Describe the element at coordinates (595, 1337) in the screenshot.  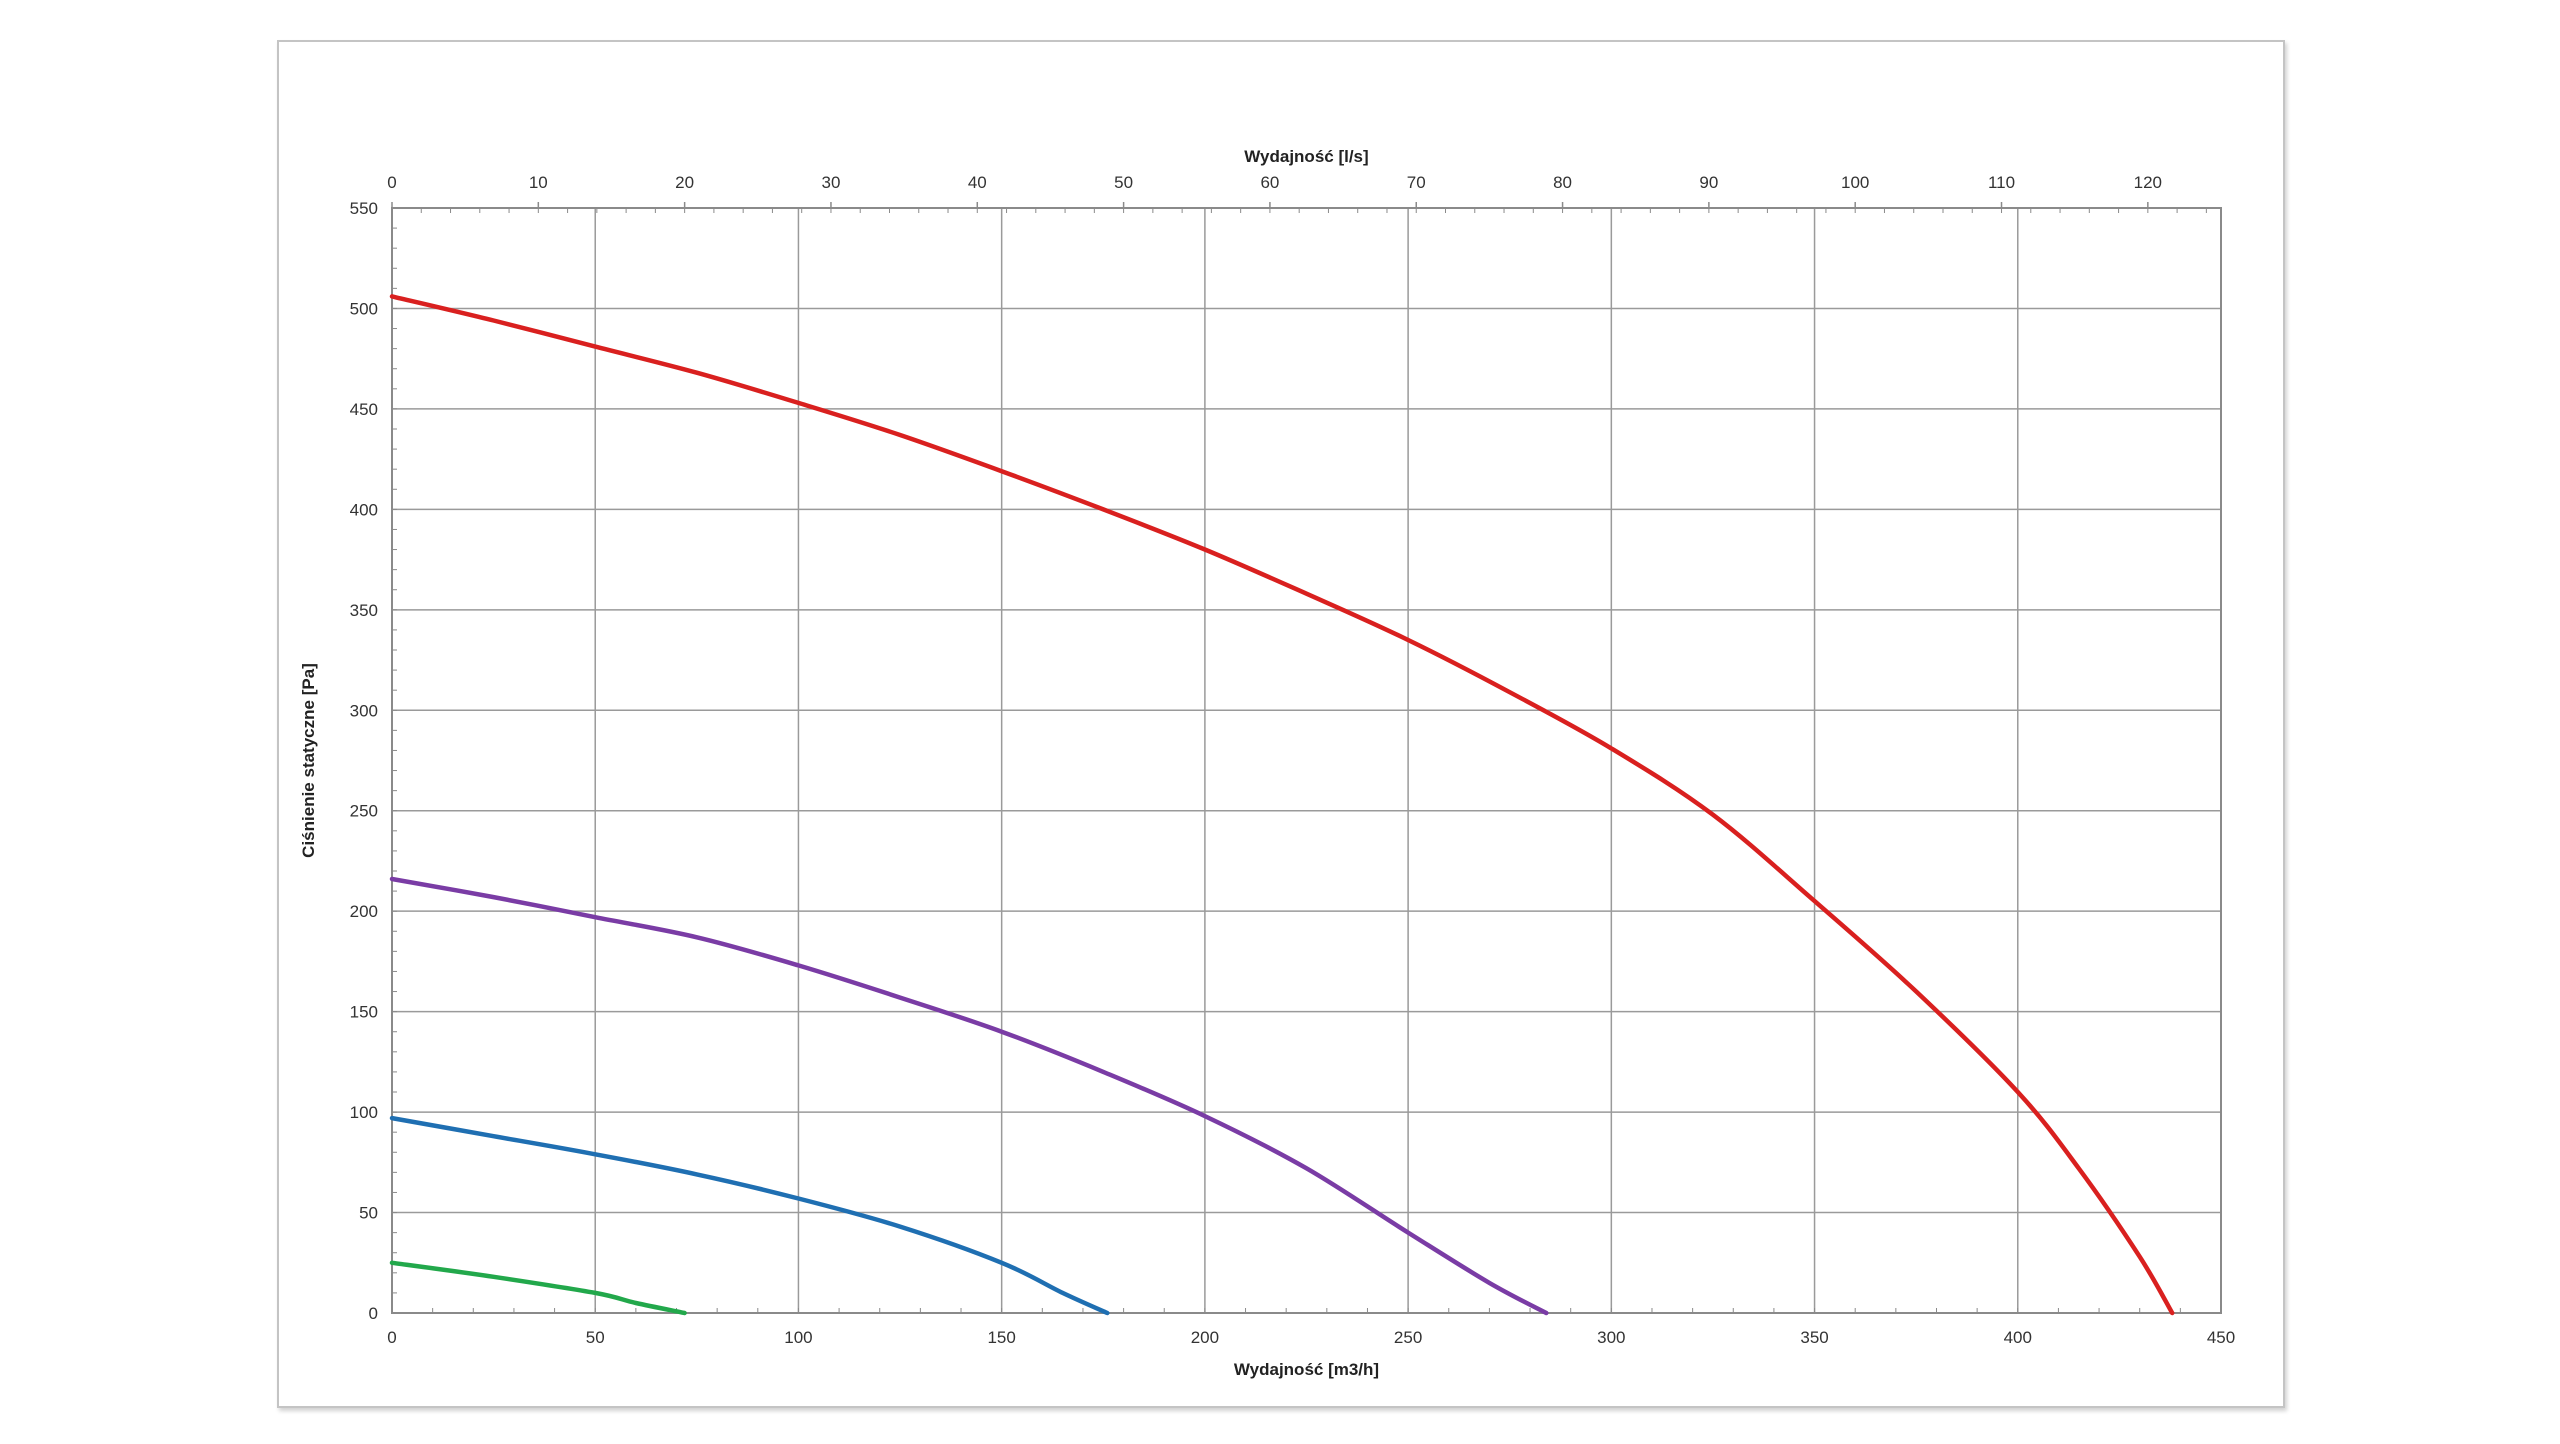
I see `x-tick-label: 50` at that location.